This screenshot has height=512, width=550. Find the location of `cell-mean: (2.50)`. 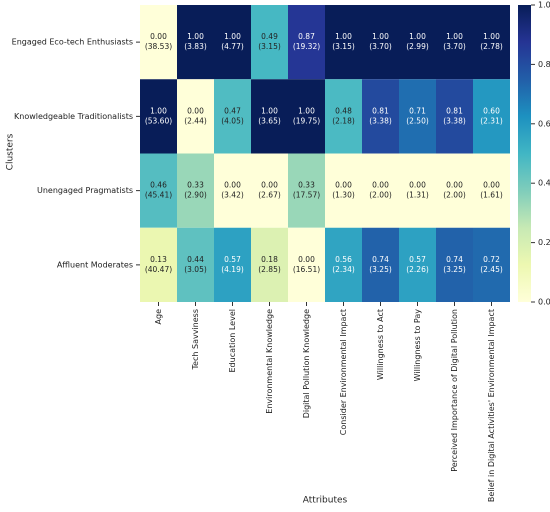

cell-mean: (2.50) is located at coordinates (417, 120).